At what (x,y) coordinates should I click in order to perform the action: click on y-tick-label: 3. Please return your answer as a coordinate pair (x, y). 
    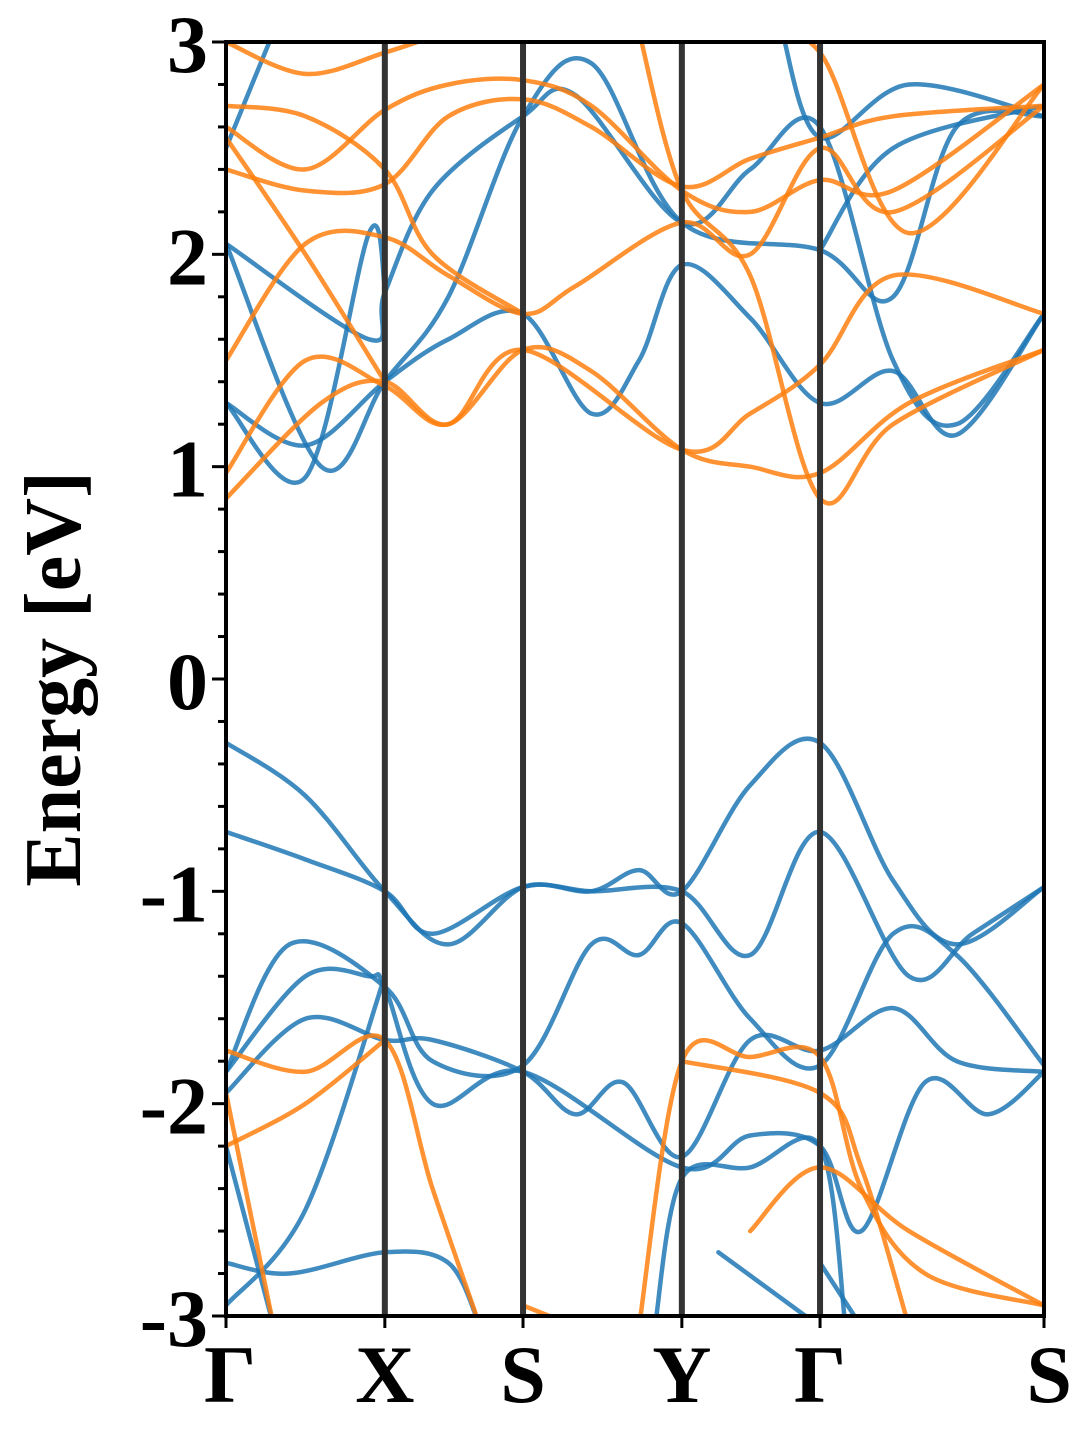
    Looking at the image, I should click on (187, 45).